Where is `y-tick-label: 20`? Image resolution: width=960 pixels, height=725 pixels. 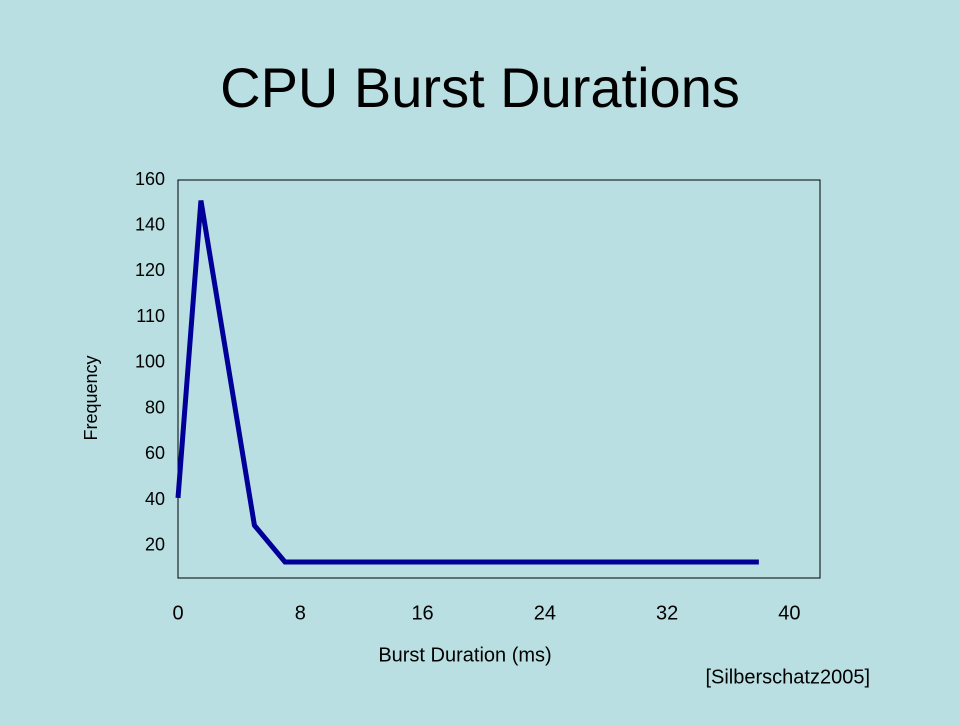 y-tick-label: 20 is located at coordinates (155, 545).